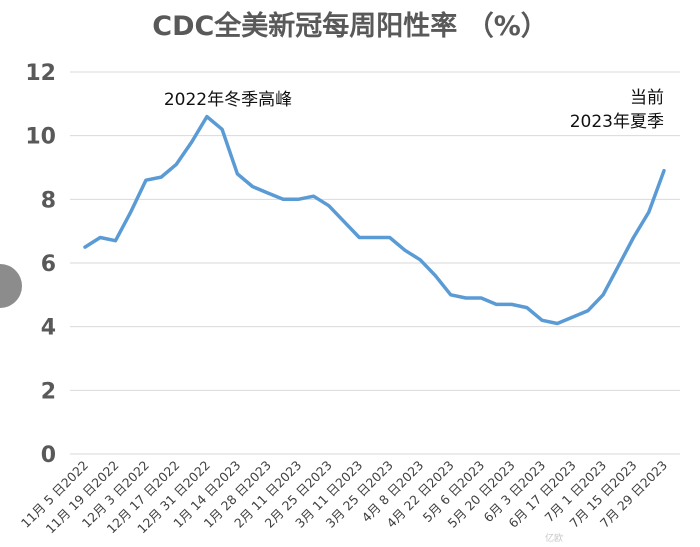 This screenshot has width=700, height=547. What do you see at coordinates (350, 26) in the screenshot?
I see `chart-title: CDC全美新冠每周阳性率 （%）` at bounding box center [350, 26].